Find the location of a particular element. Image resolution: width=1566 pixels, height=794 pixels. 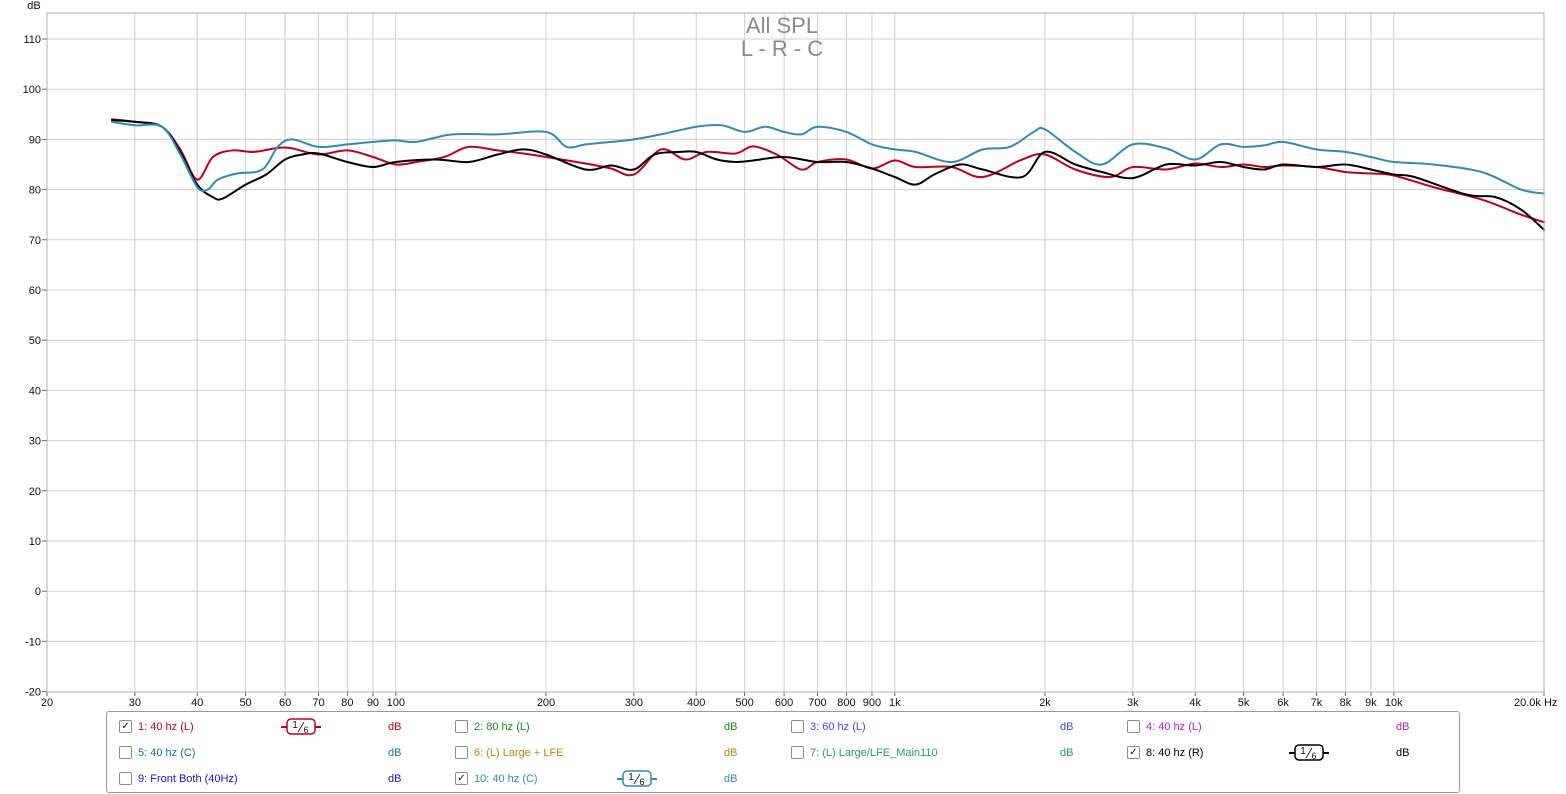

x-tick-label: 10k is located at coordinates (1394, 703).